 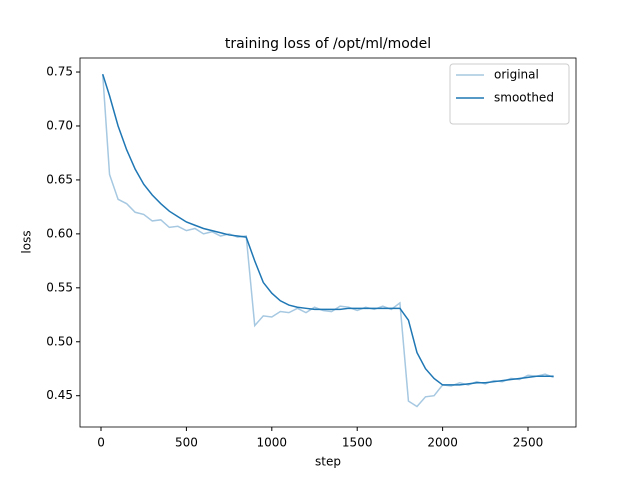 I want to click on y-tick-label: 0.55, so click(x=59, y=287).